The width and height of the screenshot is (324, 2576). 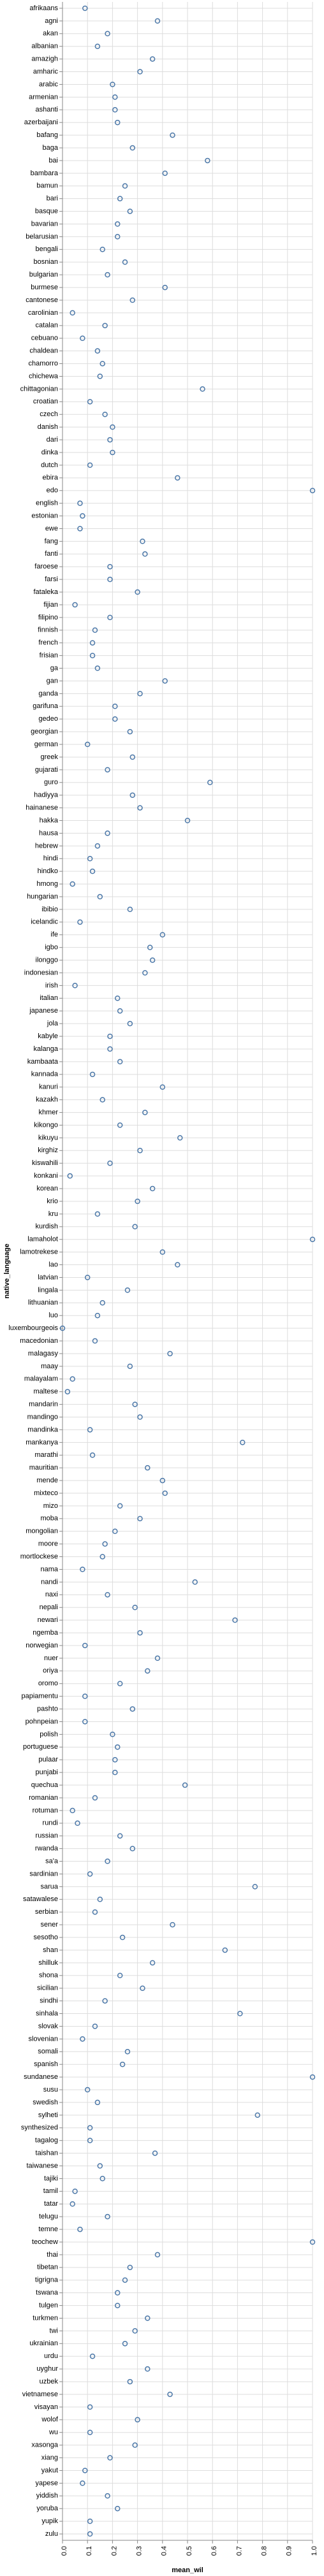 What do you see at coordinates (39, 1556) in the screenshot?
I see `y-tick-label: mortlockese` at bounding box center [39, 1556].